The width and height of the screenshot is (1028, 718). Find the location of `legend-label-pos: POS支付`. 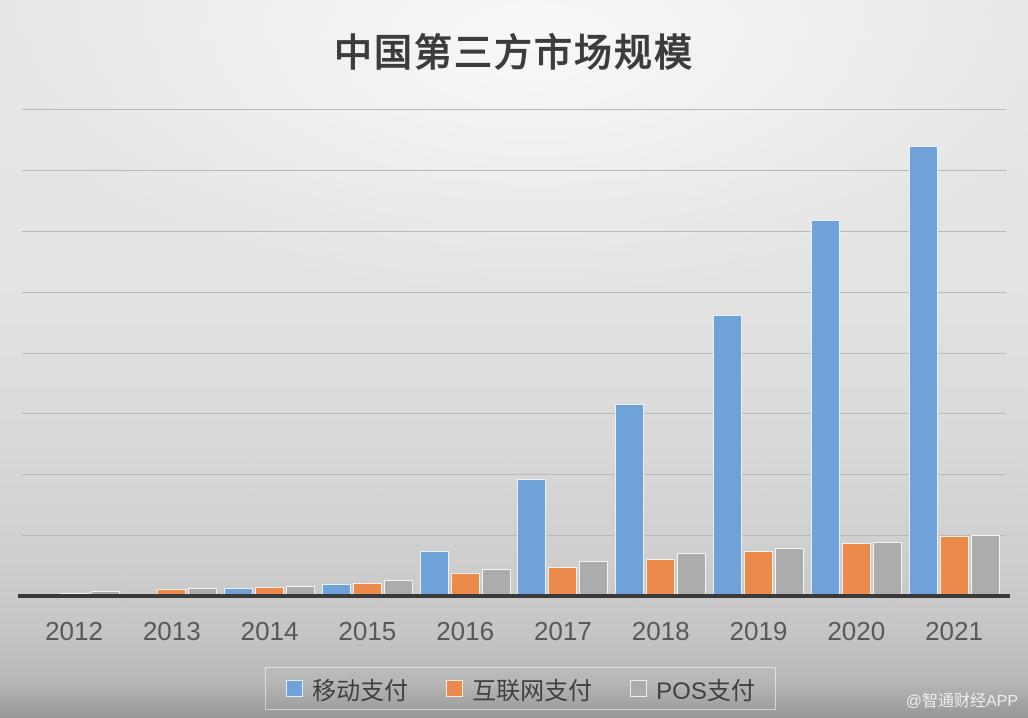

legend-label-pos: POS支付 is located at coordinates (705, 691).